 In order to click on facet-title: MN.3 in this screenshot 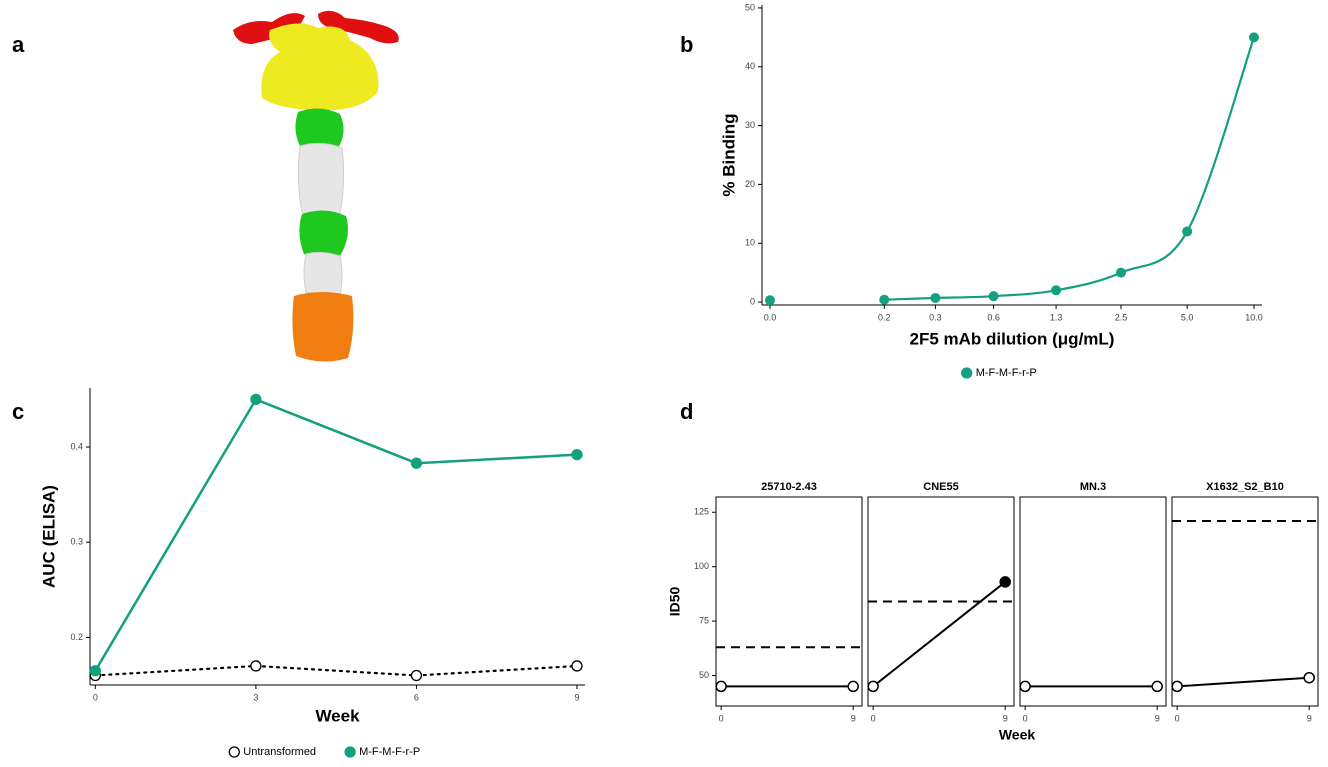, I will do `click(1093, 487)`.